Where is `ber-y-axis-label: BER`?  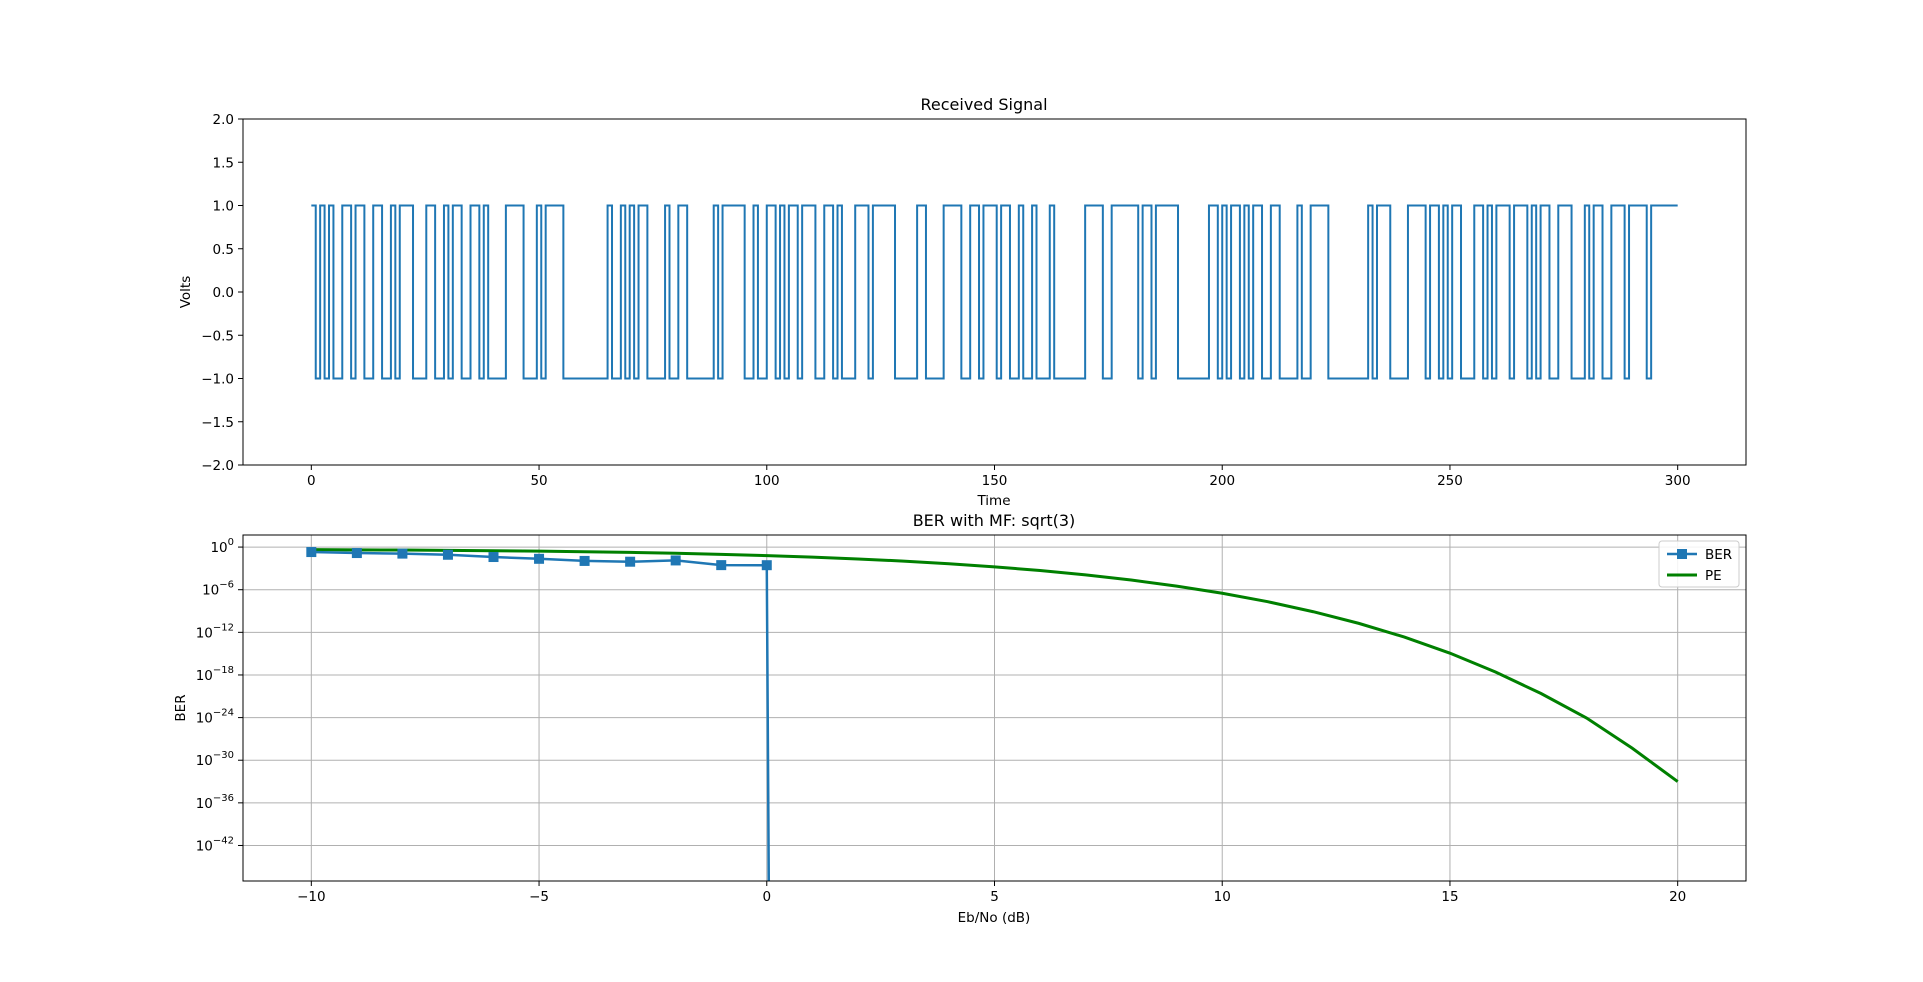 ber-y-axis-label: BER is located at coordinates (181, 707).